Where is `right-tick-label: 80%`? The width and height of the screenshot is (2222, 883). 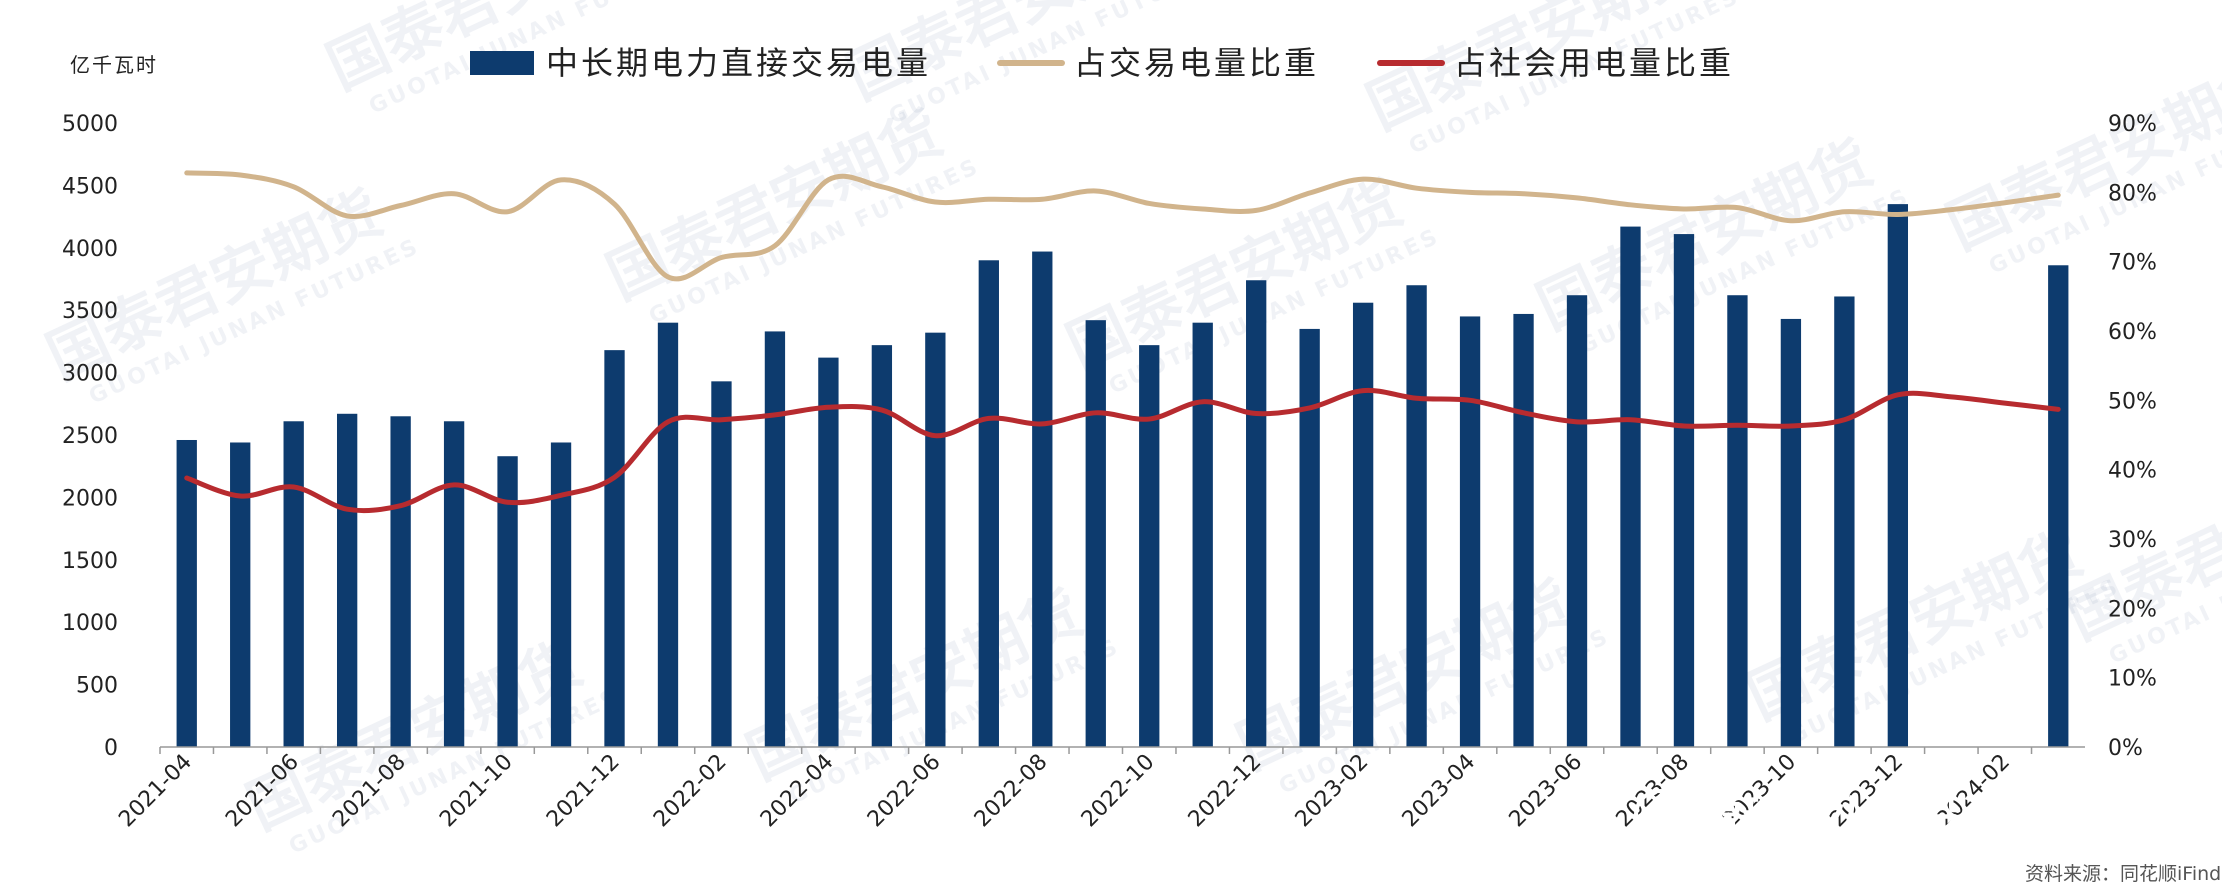
right-tick-label: 80% is located at coordinates (2132, 193).